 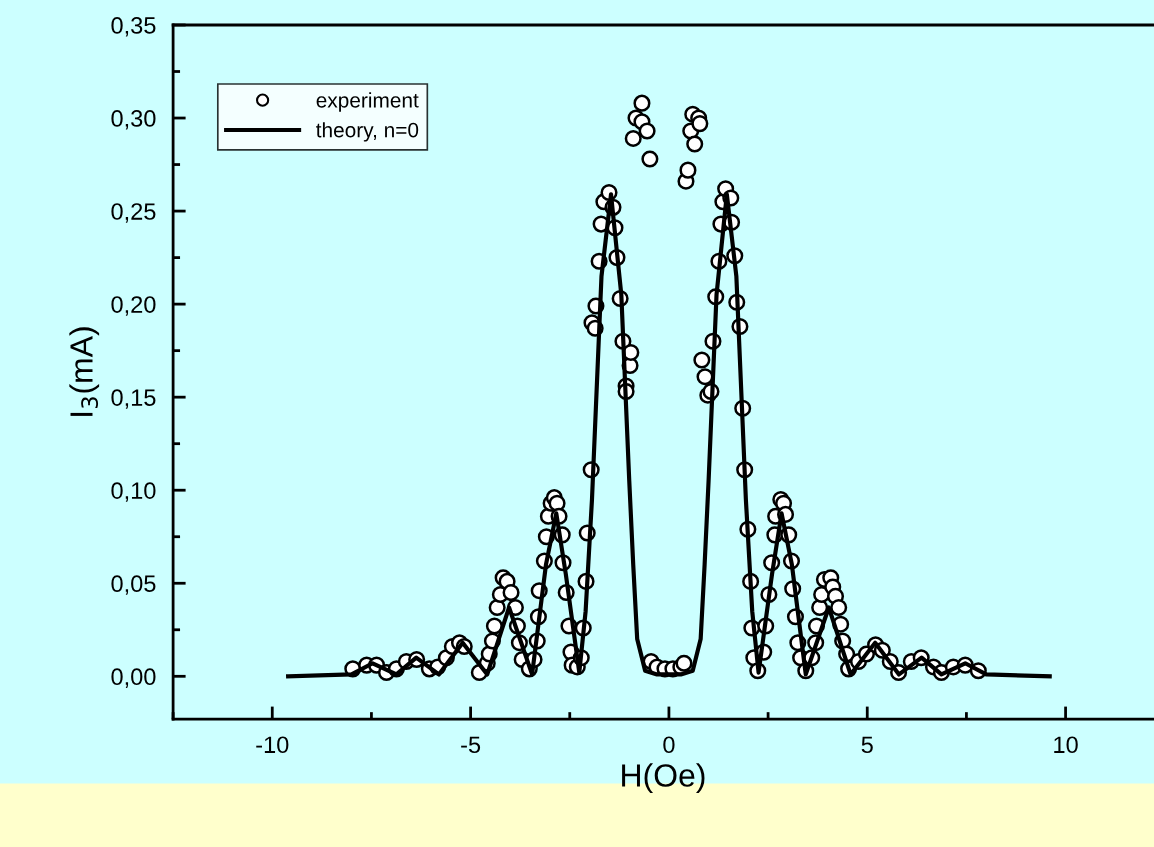 What do you see at coordinates (367, 102) in the screenshot?
I see `legend-label: experiment` at bounding box center [367, 102].